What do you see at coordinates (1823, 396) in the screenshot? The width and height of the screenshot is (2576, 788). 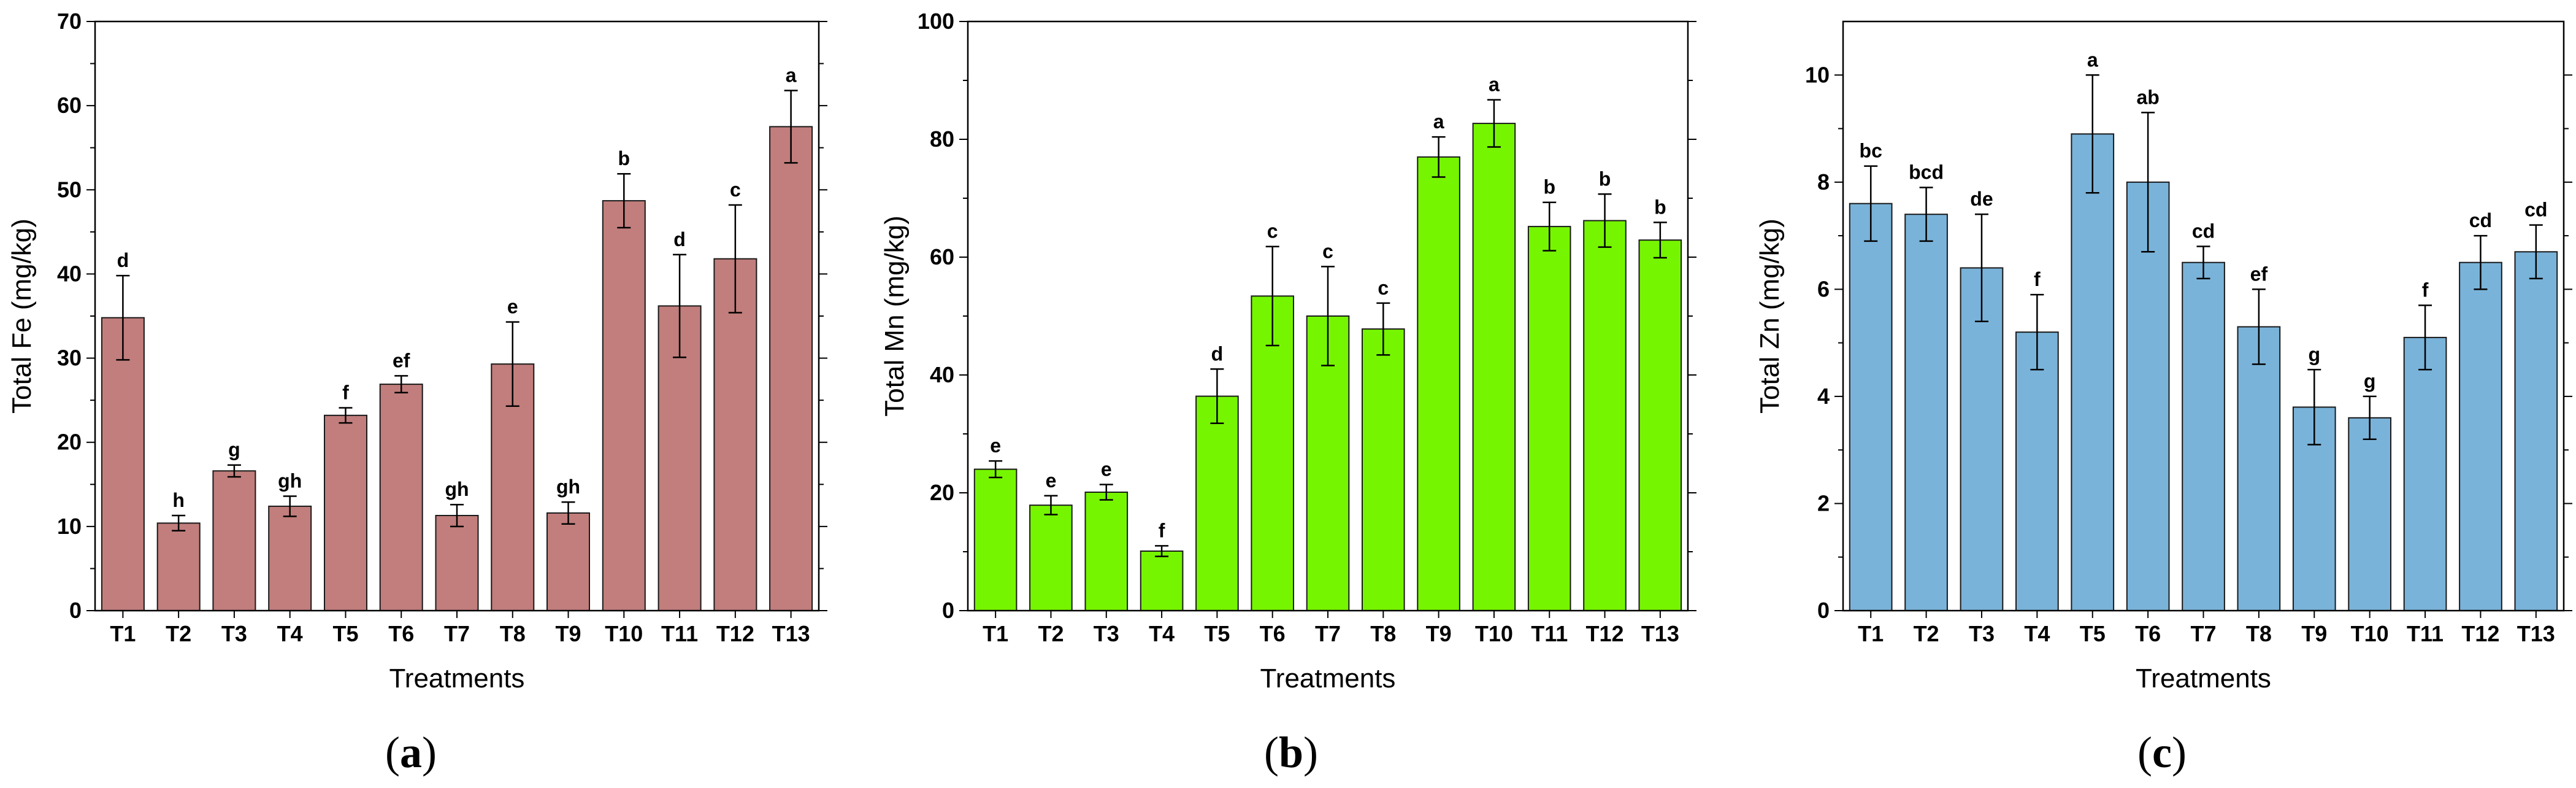 I see `y-tick-label: 4` at bounding box center [1823, 396].